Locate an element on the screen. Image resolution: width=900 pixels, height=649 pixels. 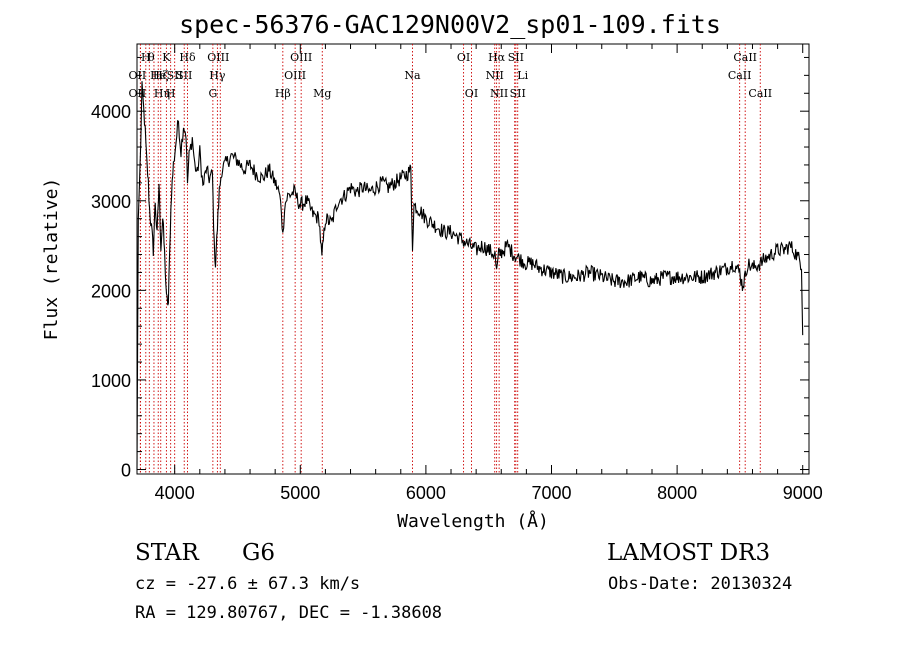
obs-date: Obs-Date: 20130324 is located at coordinates (700, 584).